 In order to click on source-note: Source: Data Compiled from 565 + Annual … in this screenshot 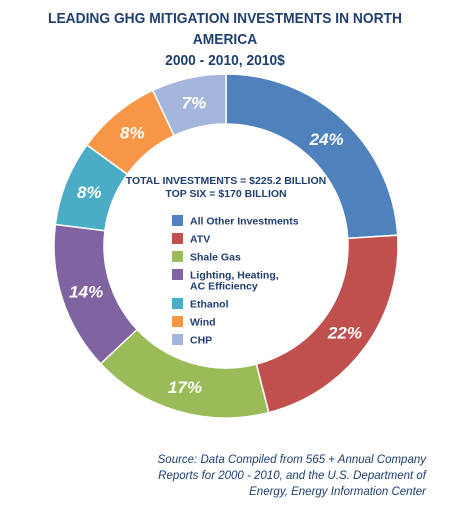, I will do `click(276, 476)`.